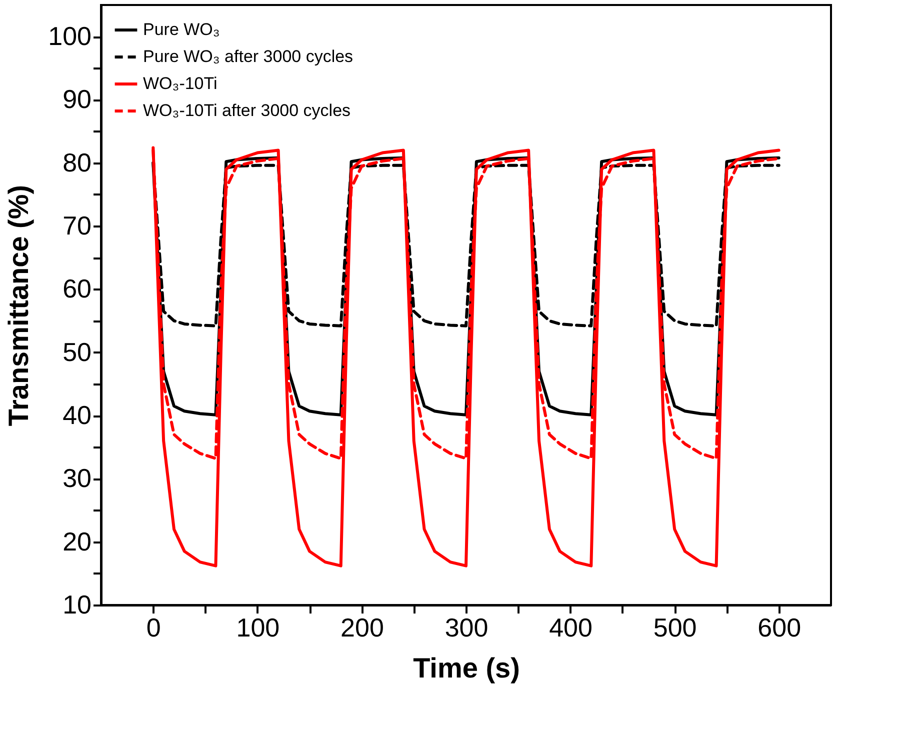  Describe the element at coordinates (180, 83) in the screenshot. I see `legend-label: WO₃-10Ti` at that location.